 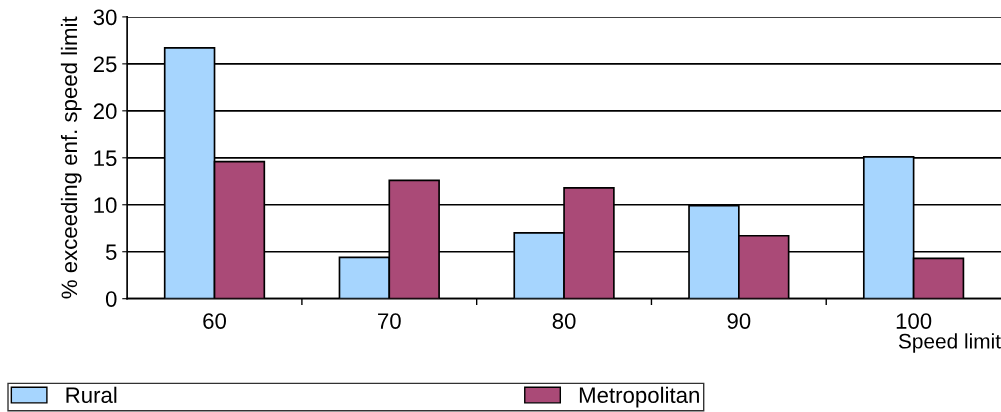 I want to click on y-tick-label: 5, so click(x=111, y=252).